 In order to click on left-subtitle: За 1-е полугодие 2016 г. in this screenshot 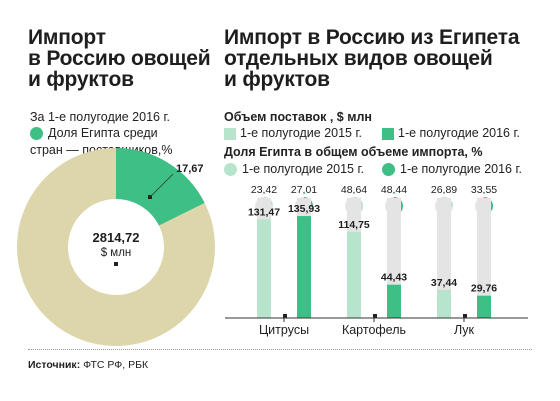, I will do `click(100, 117)`.